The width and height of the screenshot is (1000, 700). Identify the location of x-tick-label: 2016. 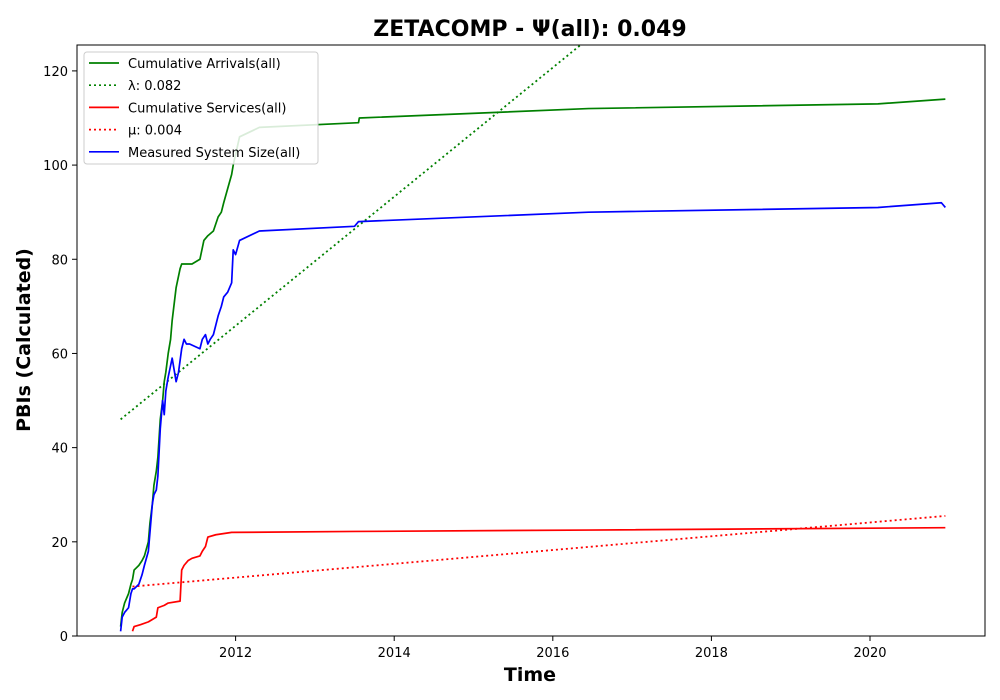
(552, 653).